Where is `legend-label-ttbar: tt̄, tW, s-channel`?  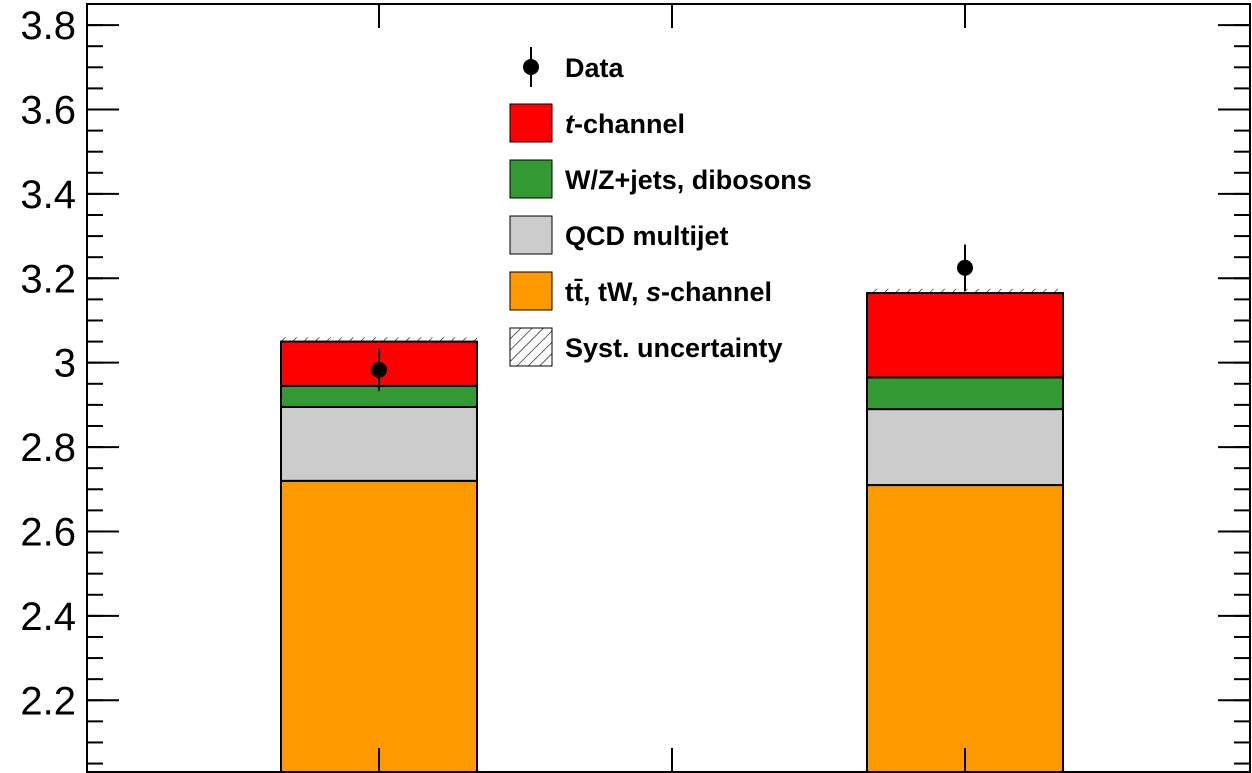 legend-label-ttbar: tt̄, tW, s-channel is located at coordinates (668, 292).